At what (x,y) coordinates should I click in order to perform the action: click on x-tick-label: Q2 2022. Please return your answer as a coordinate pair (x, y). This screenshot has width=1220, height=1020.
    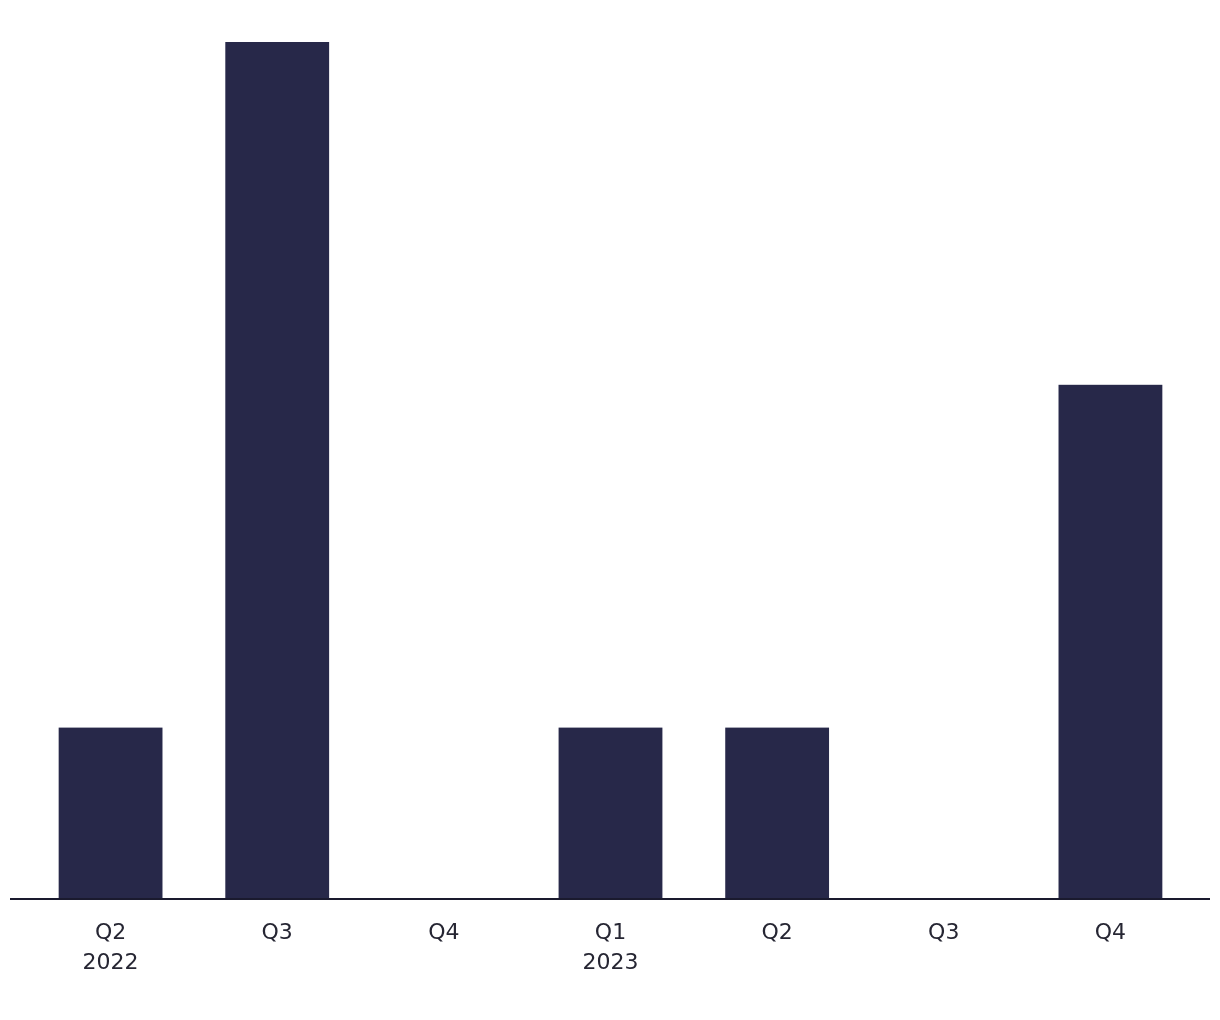
    Looking at the image, I should click on (110, 946).